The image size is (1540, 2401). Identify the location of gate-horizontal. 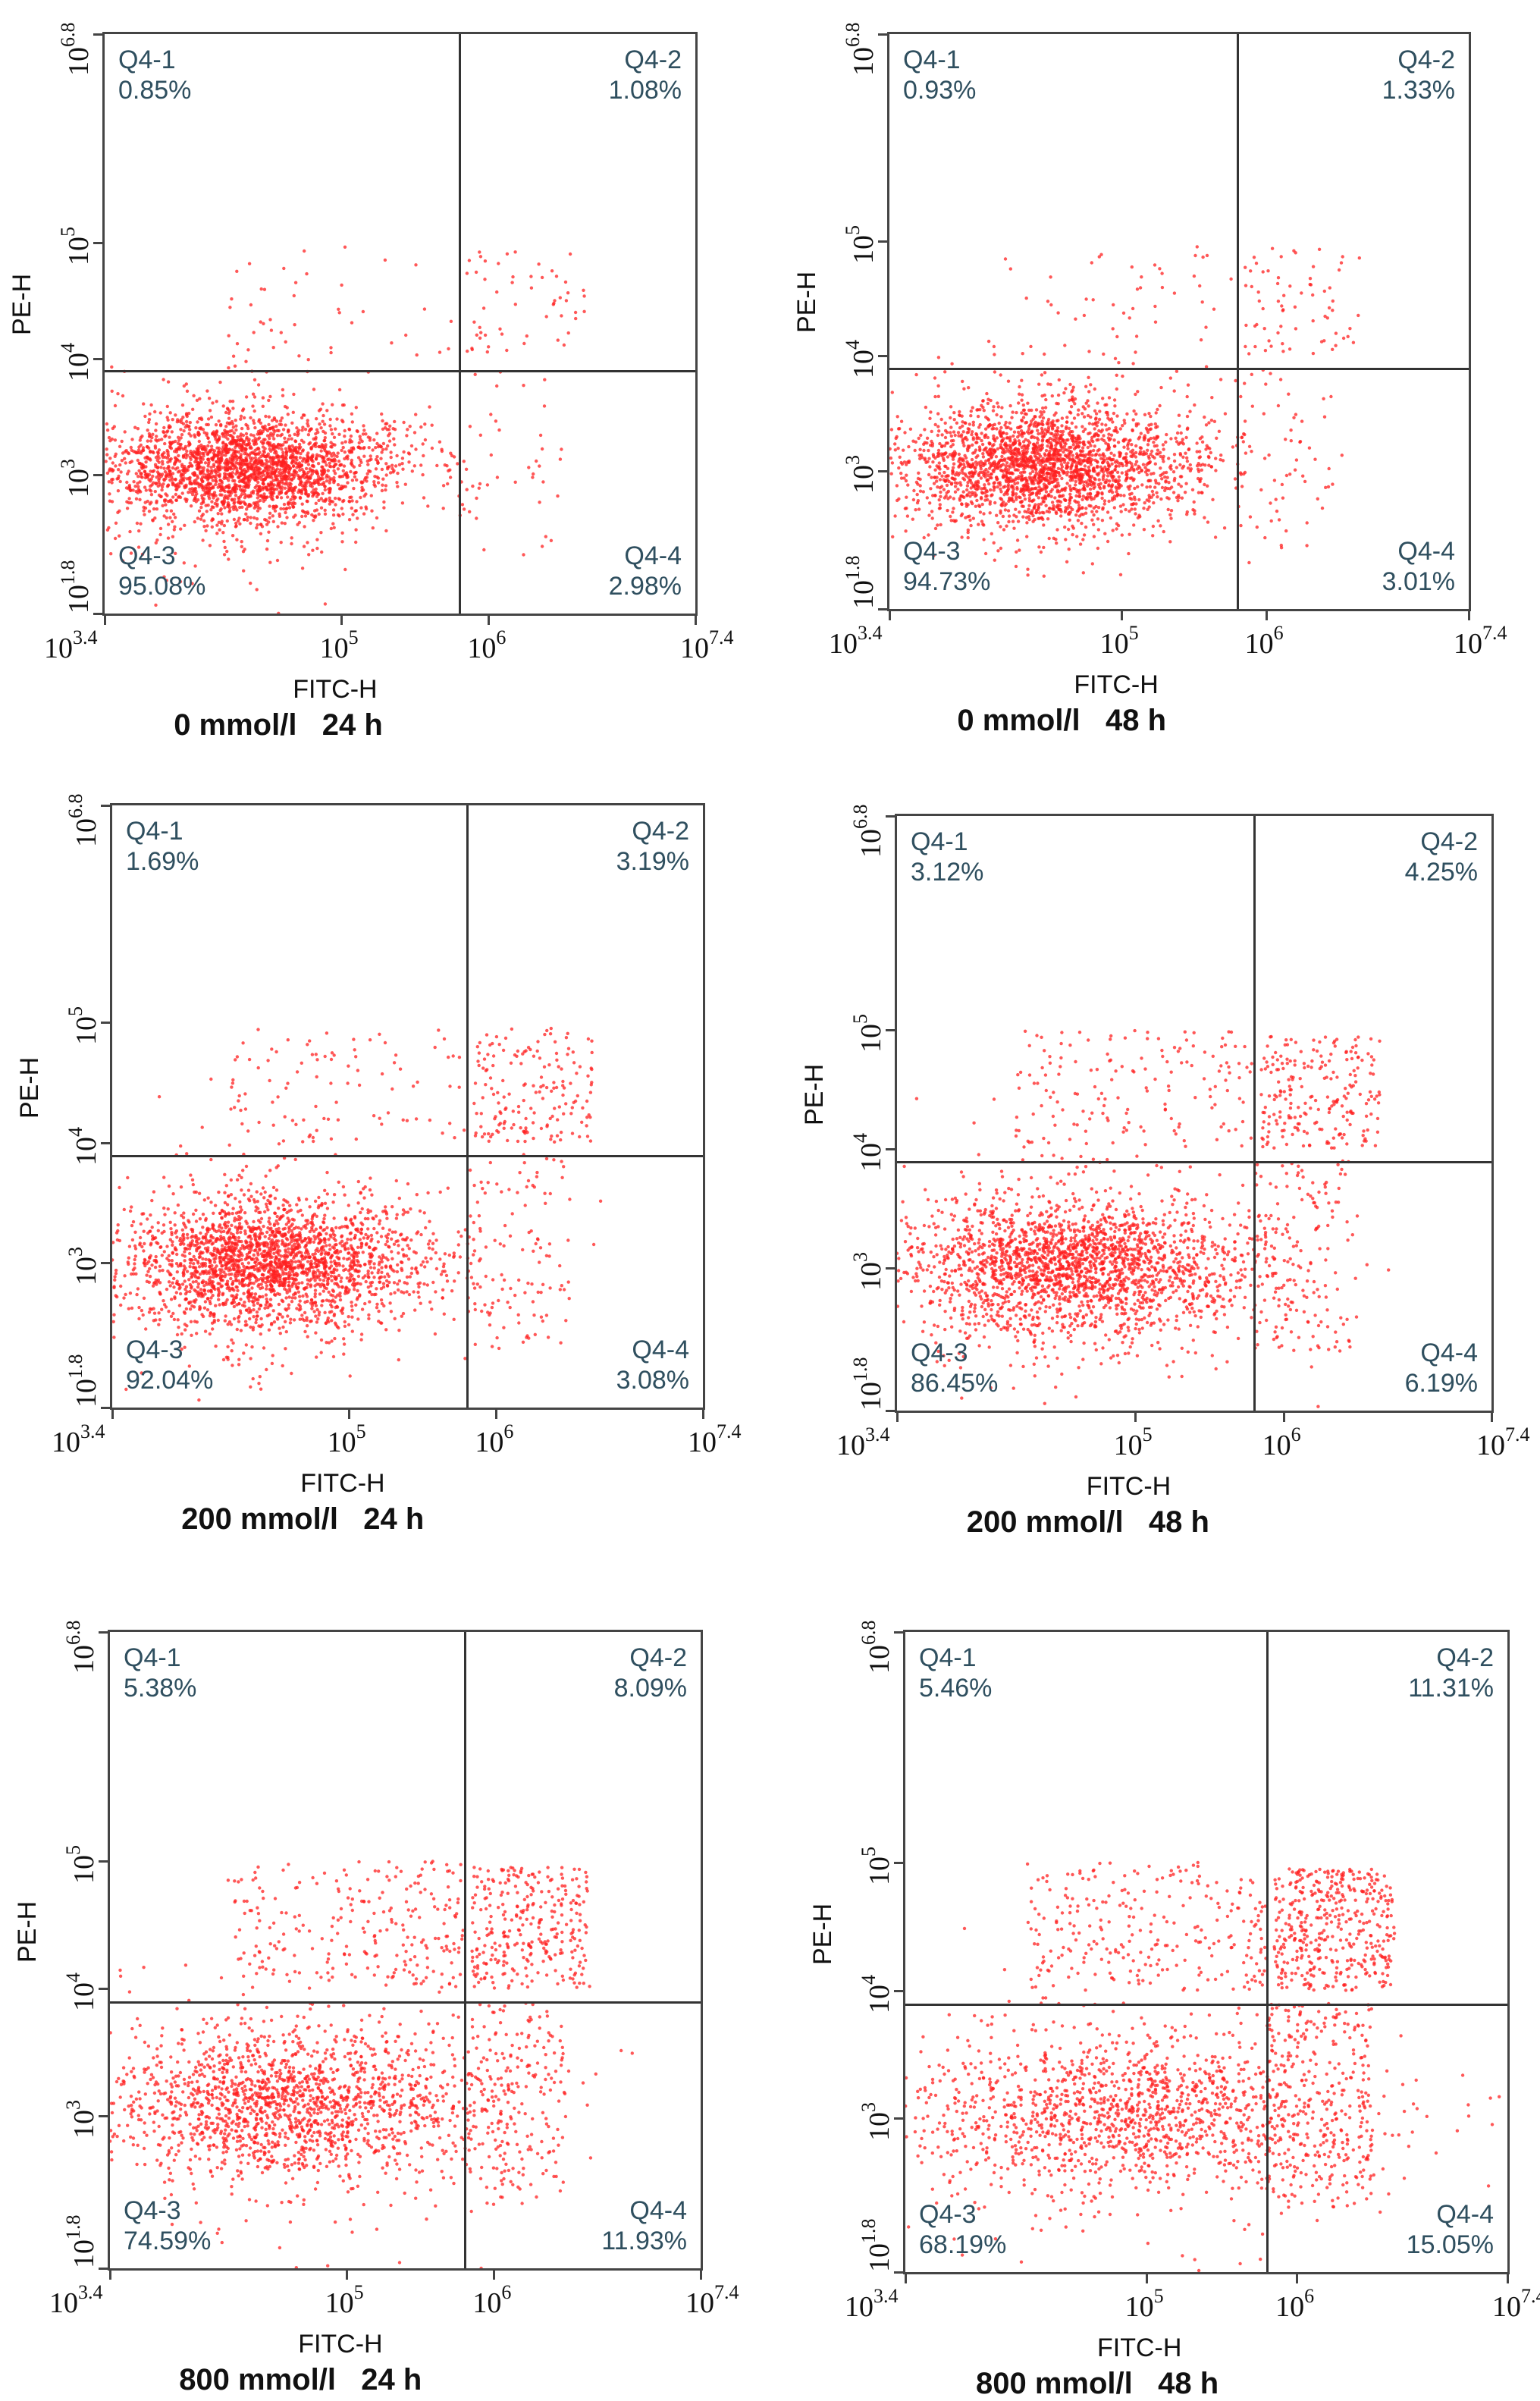
(400, 371).